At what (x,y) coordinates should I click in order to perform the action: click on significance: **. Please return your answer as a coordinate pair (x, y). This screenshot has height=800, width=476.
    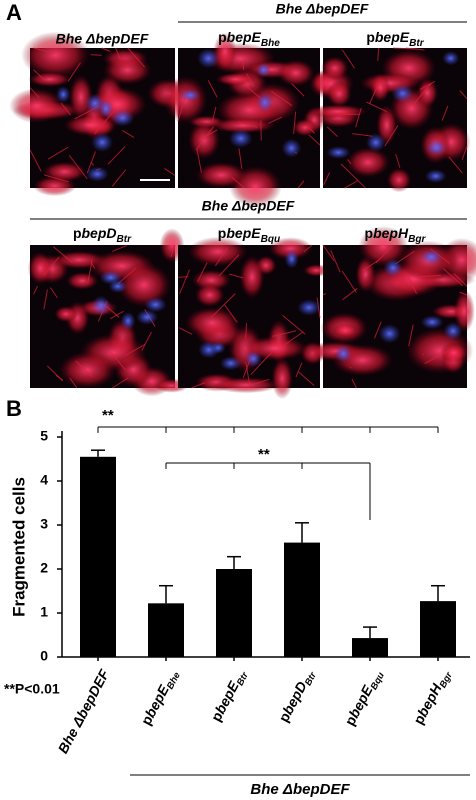
    Looking at the image, I should click on (264, 454).